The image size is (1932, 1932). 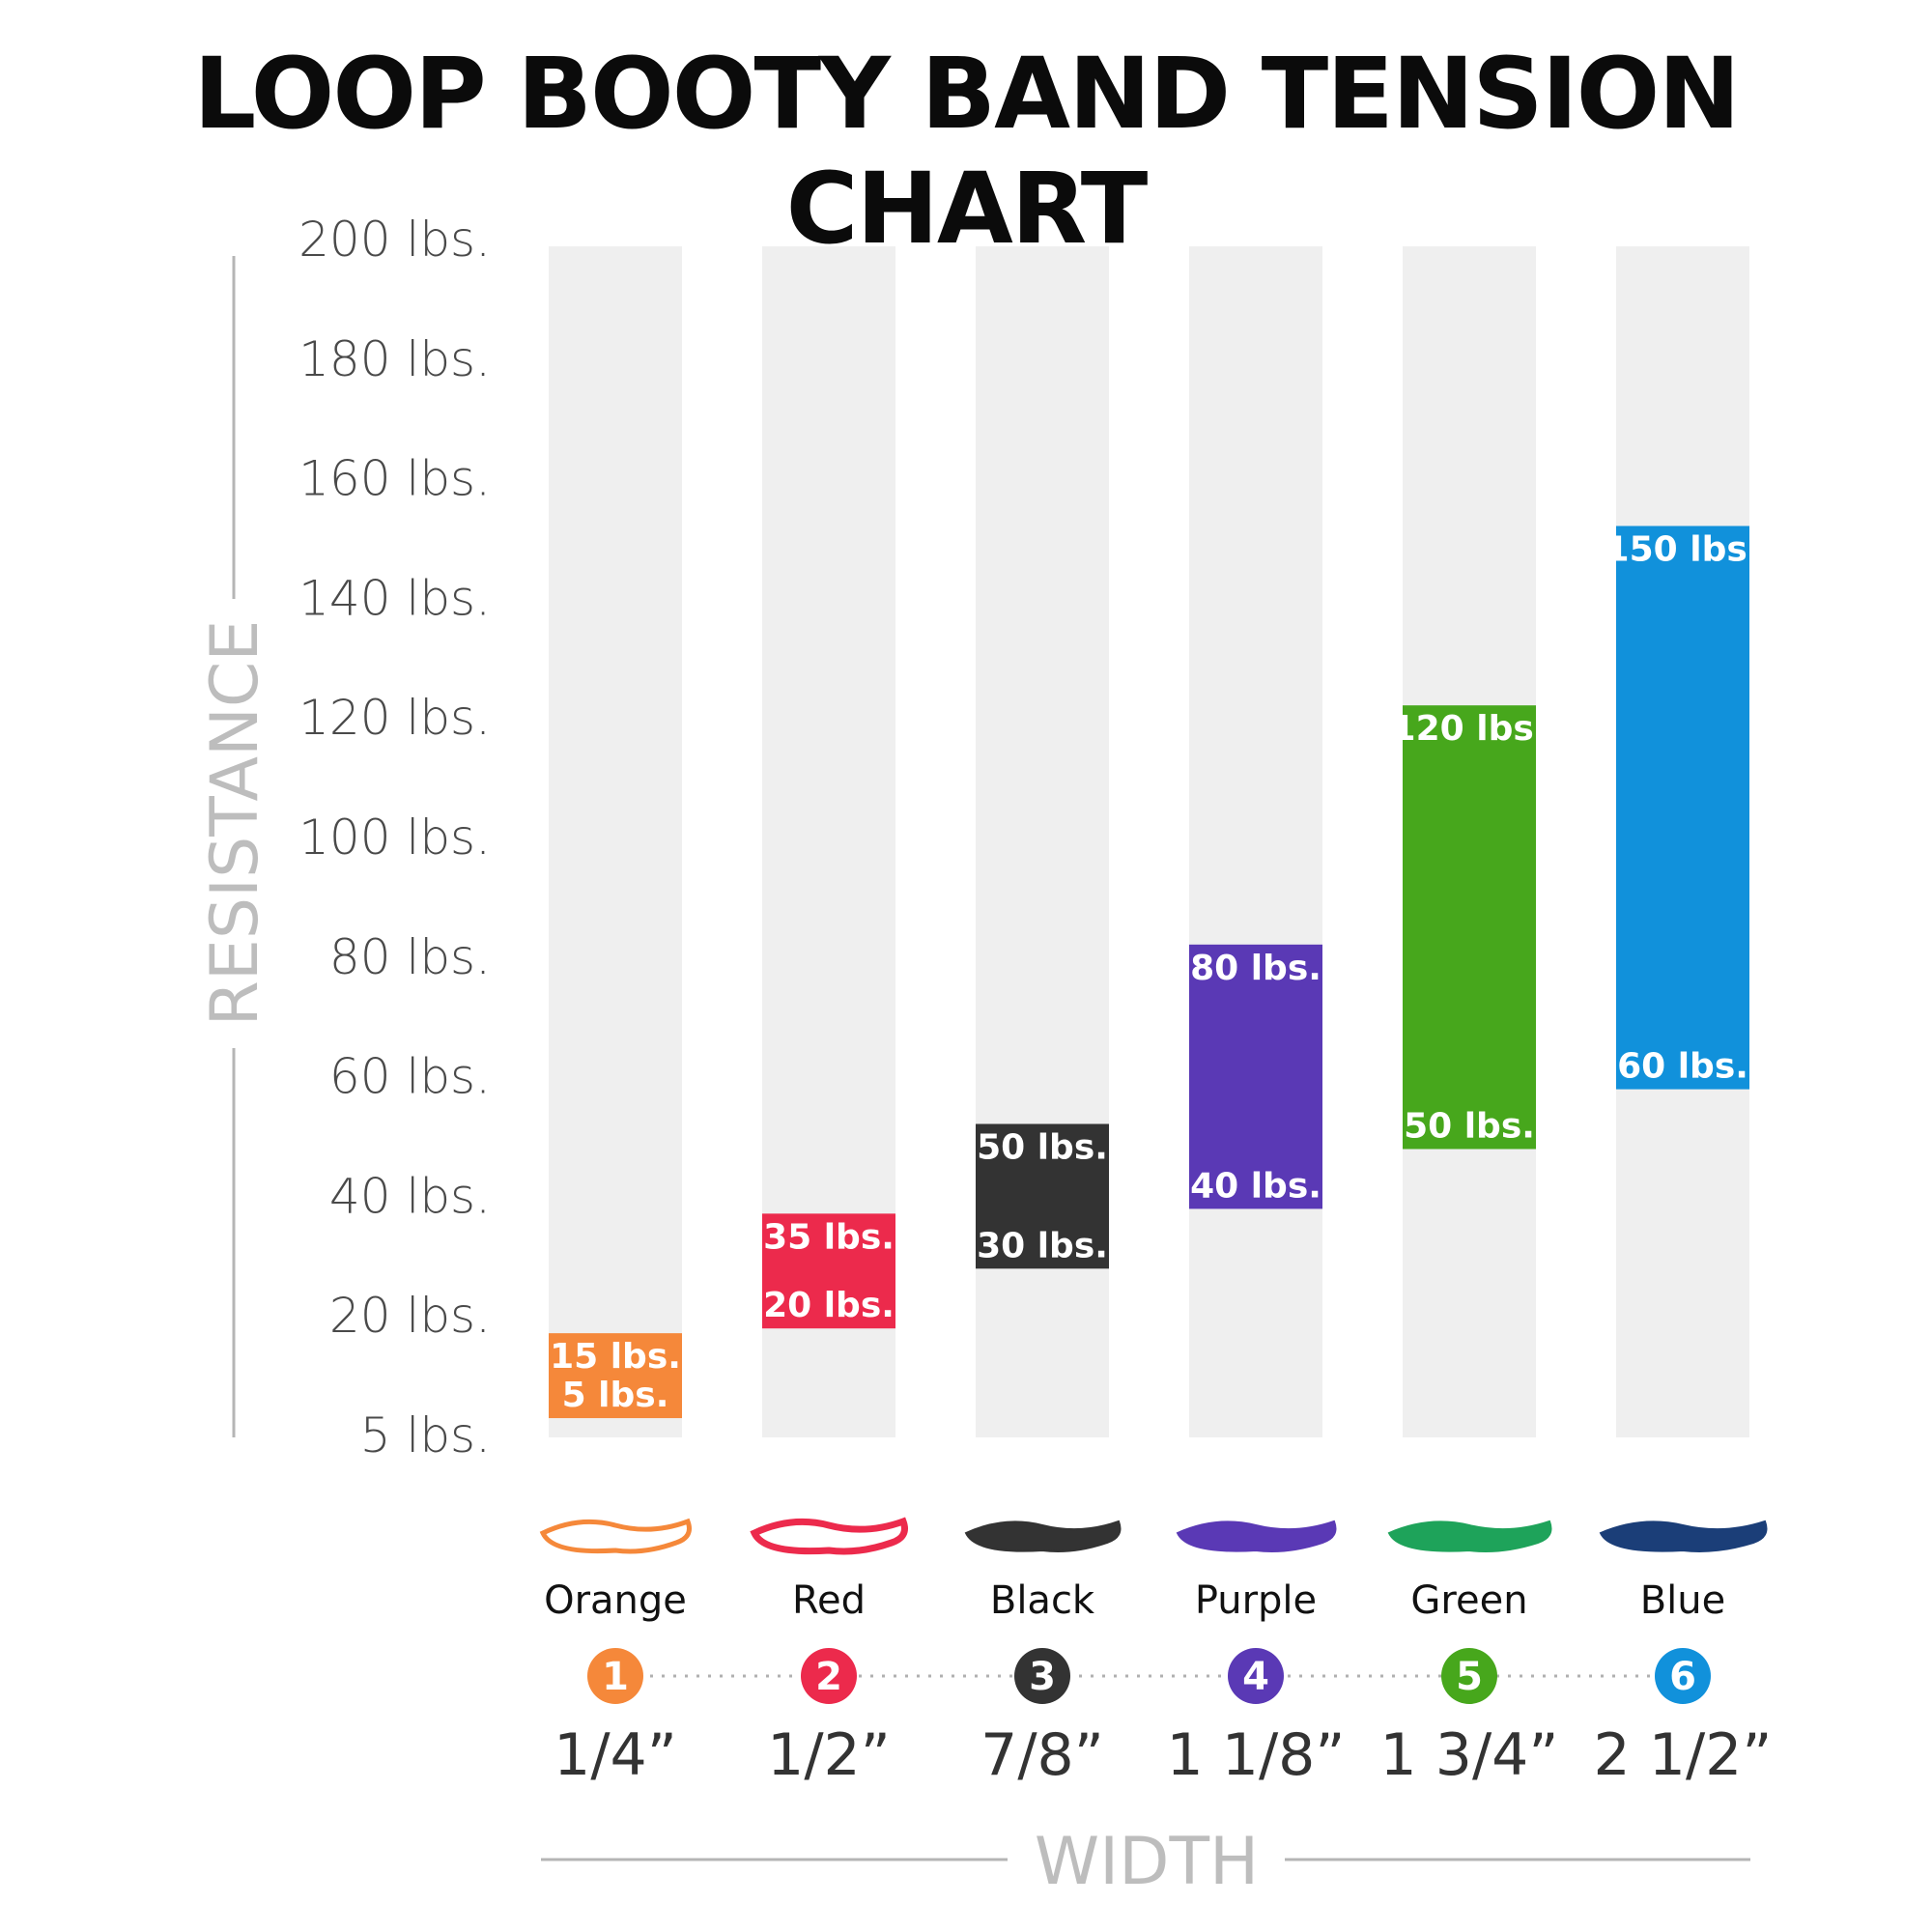 I want to click on y-axis-title: RESISTANCE, so click(x=235, y=823).